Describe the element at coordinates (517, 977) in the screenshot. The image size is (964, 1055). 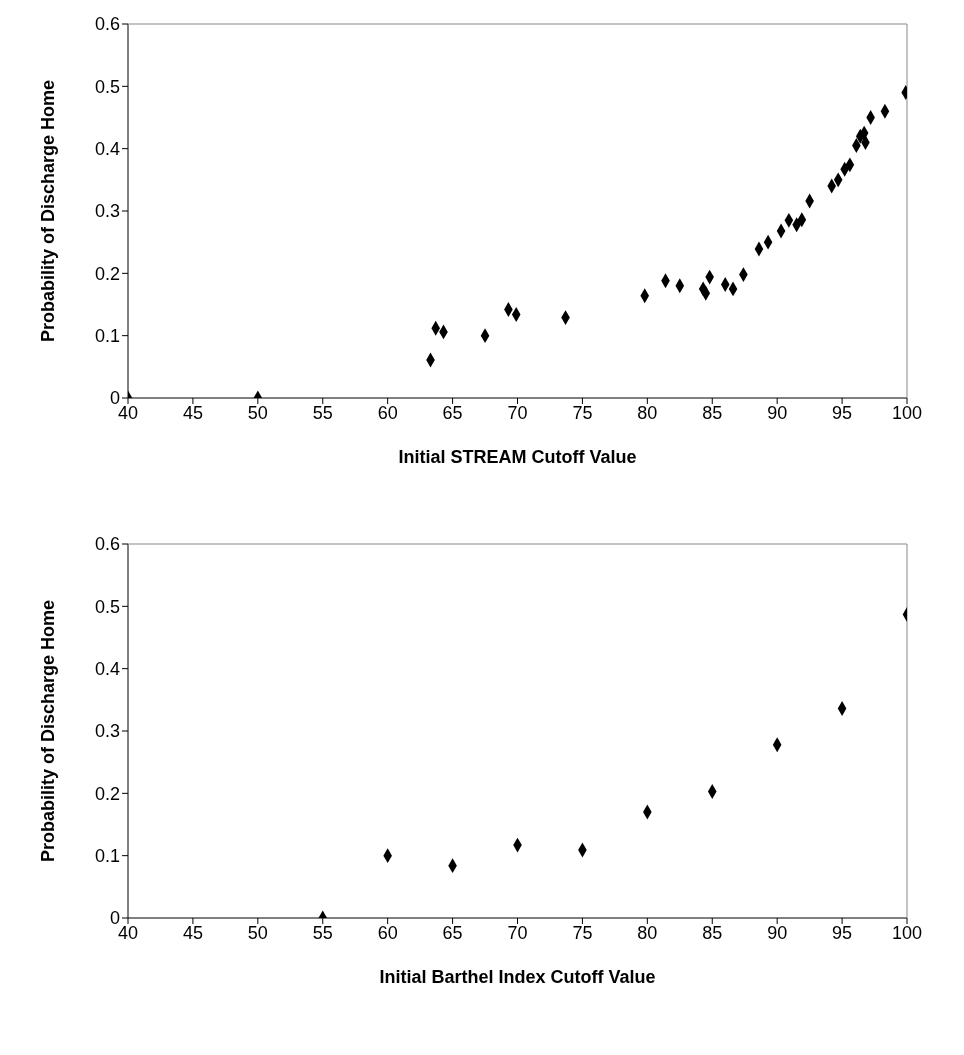
I see `x-axis-title: Initial Barthel Index Cutoff Value` at that location.